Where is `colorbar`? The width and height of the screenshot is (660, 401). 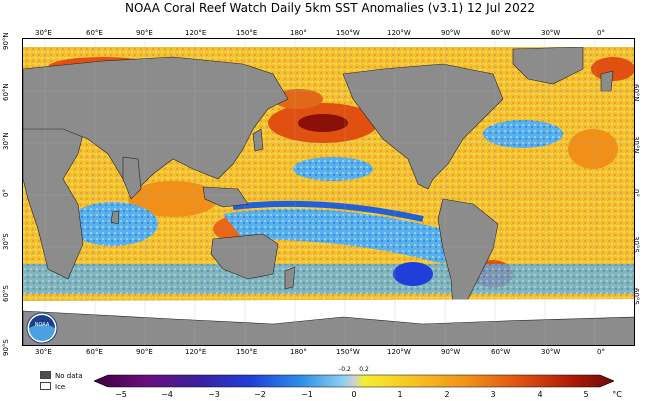 colorbar is located at coordinates (354, 381).